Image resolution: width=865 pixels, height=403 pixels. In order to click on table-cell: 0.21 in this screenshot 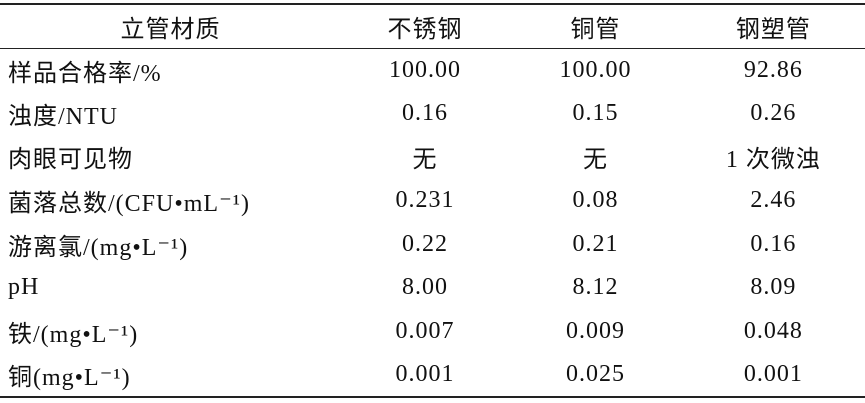, I will do `click(595, 243)`.